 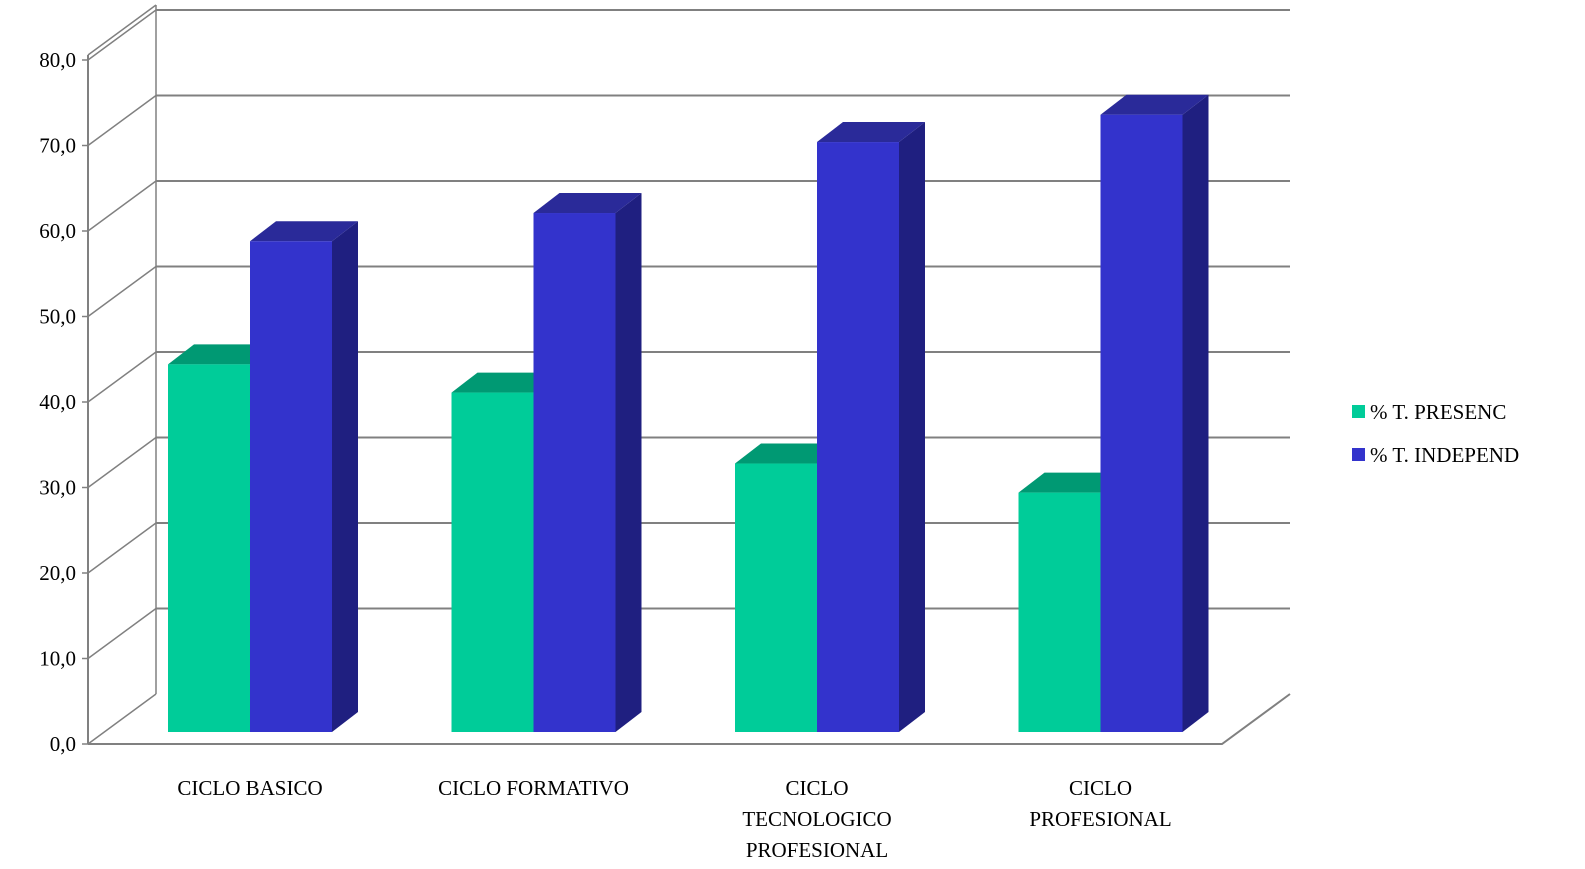 What do you see at coordinates (57, 231) in the screenshot?
I see `y-tick-label: 60,0` at bounding box center [57, 231].